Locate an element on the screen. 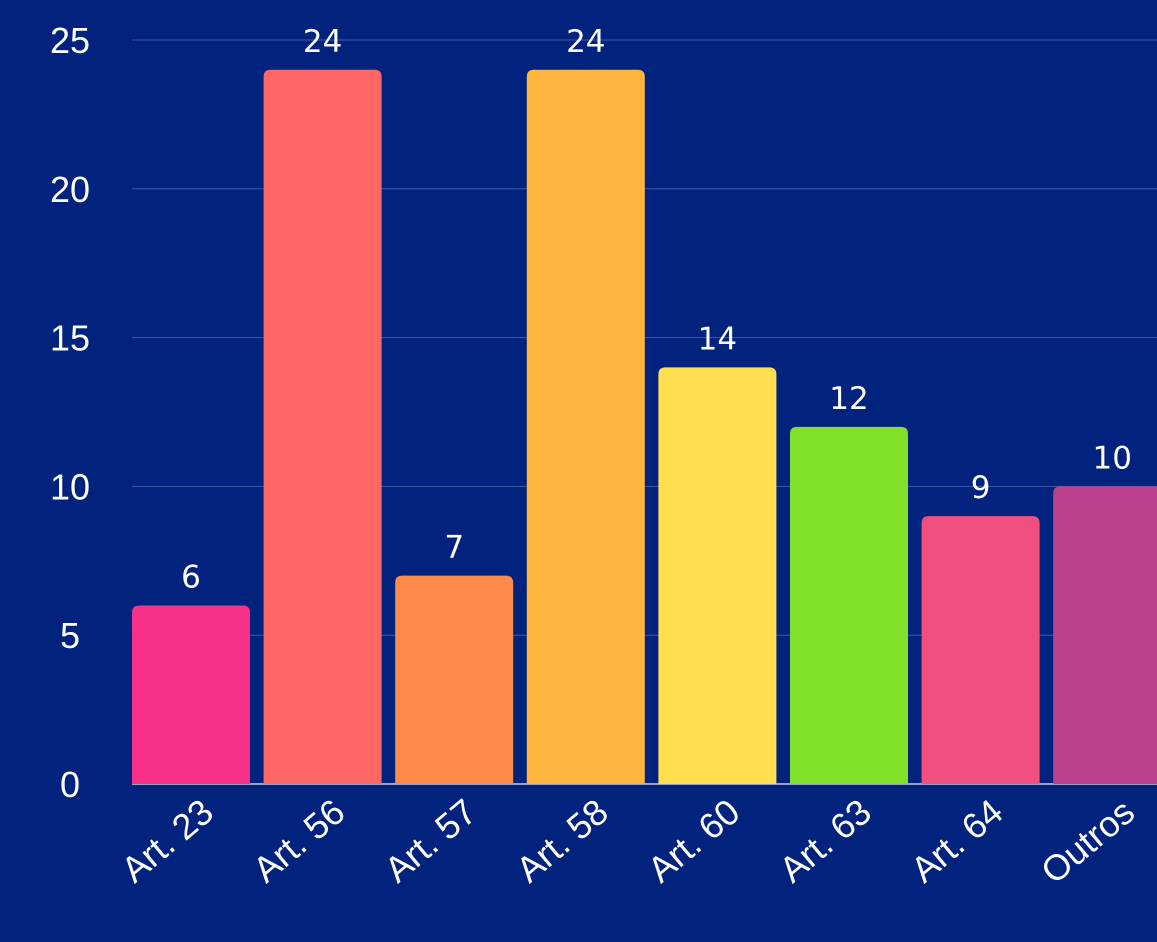 Image resolution: width=1157 pixels, height=942 pixels. x-tick-label: Outros is located at coordinates (1087, 841).